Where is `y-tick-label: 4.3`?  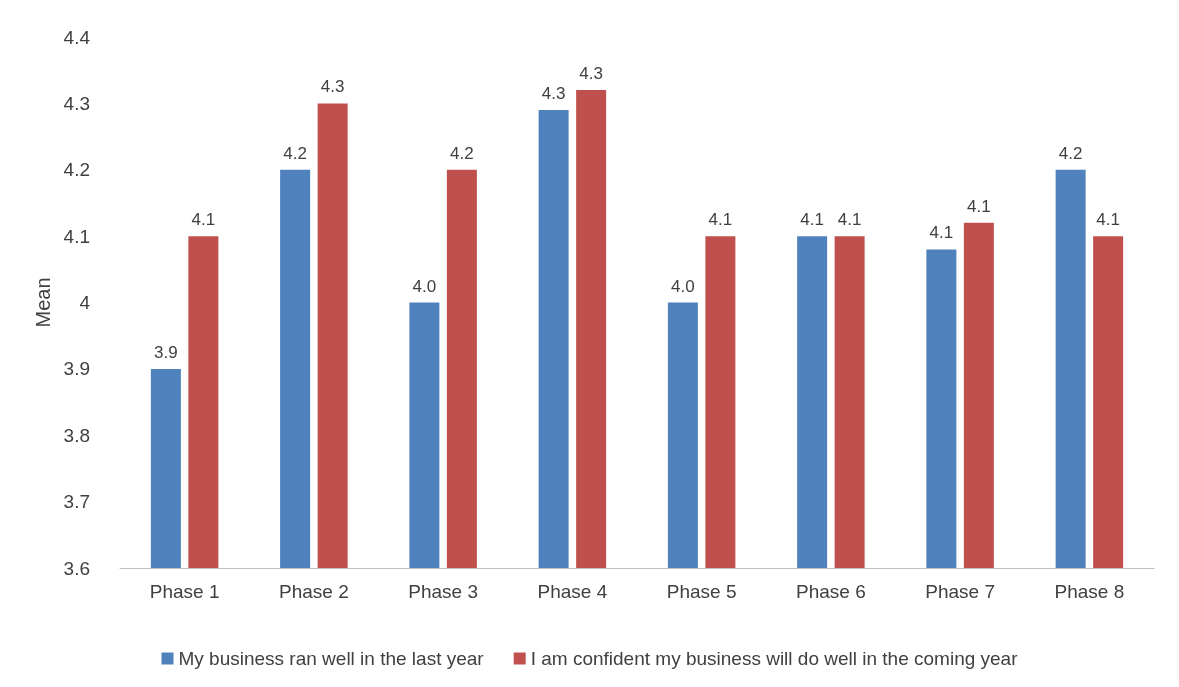 y-tick-label: 4.3 is located at coordinates (76, 103).